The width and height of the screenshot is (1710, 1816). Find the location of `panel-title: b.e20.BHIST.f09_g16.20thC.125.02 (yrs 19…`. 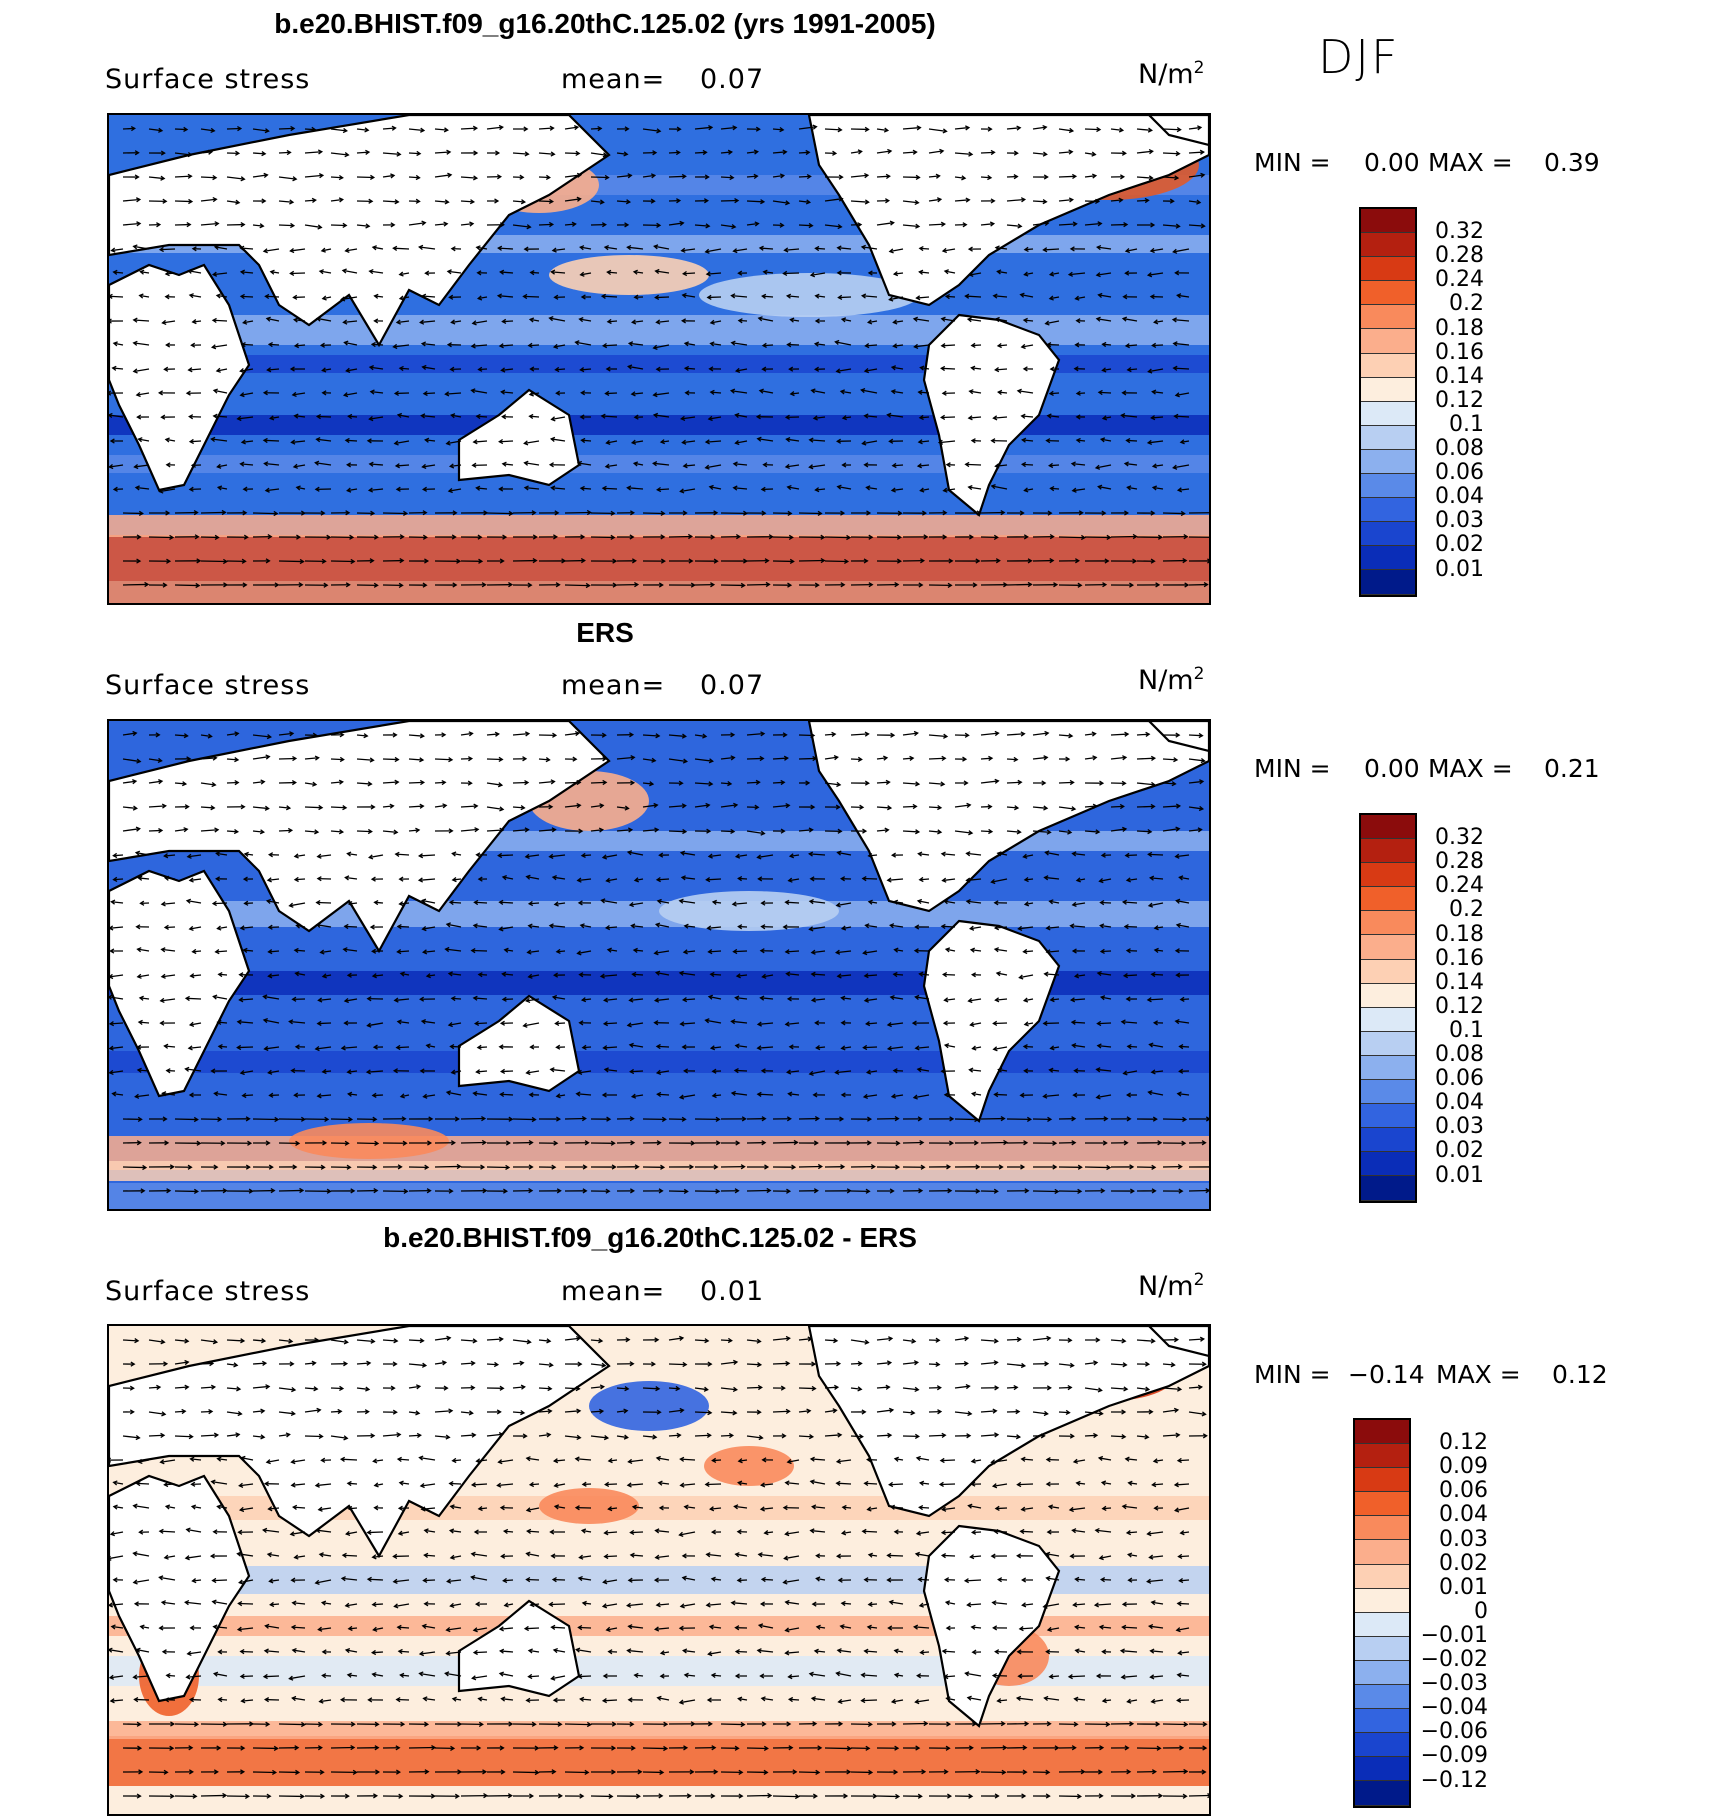

panel-title: b.e20.BHIST.f09_g16.20thC.125.02 (yrs 19… is located at coordinates (605, 24).